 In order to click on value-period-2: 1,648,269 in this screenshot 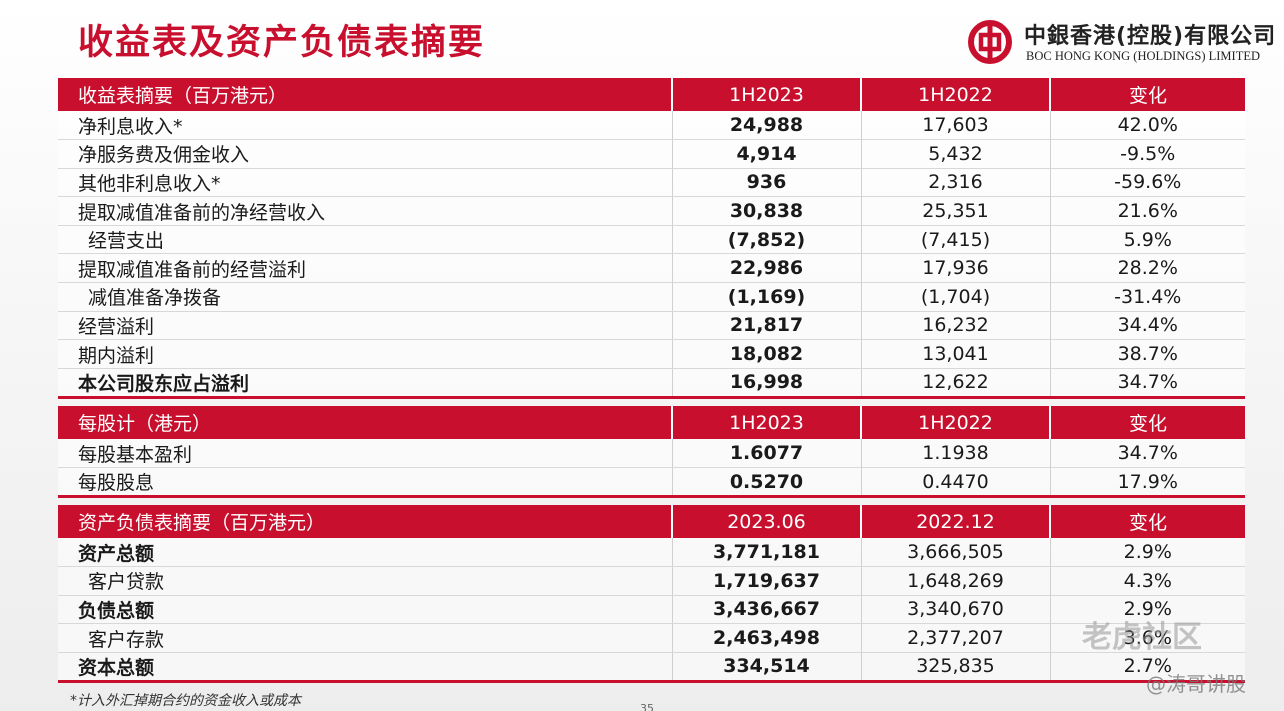, I will do `click(955, 581)`.